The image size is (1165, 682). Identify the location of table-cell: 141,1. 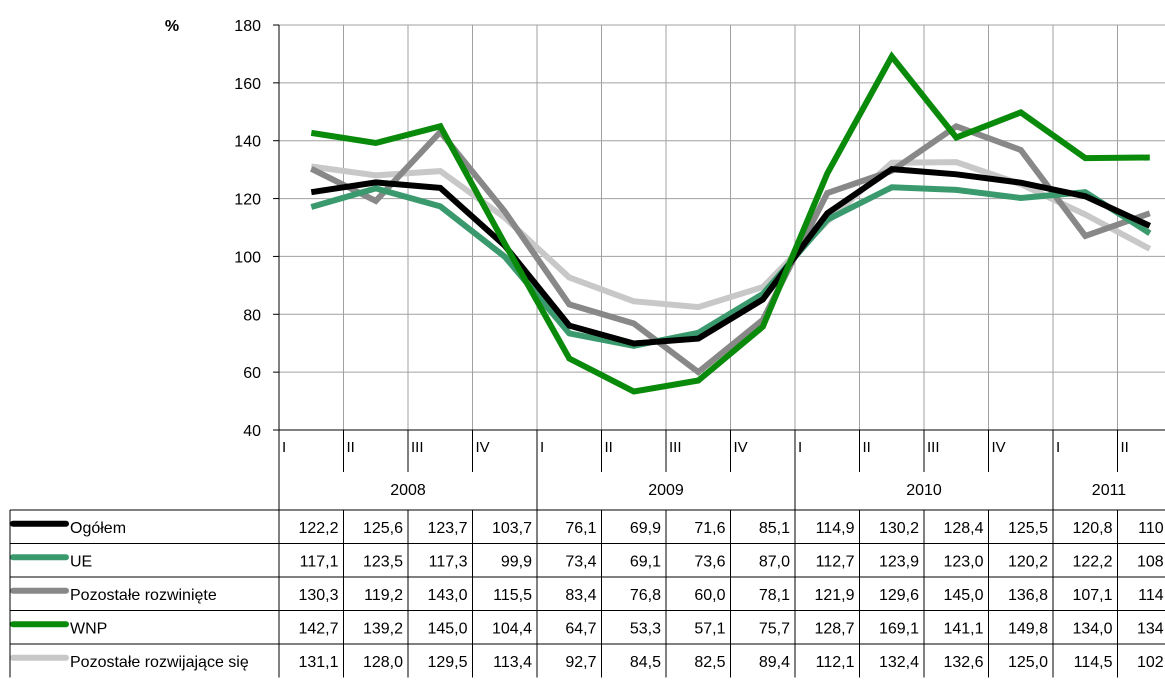
(963, 628).